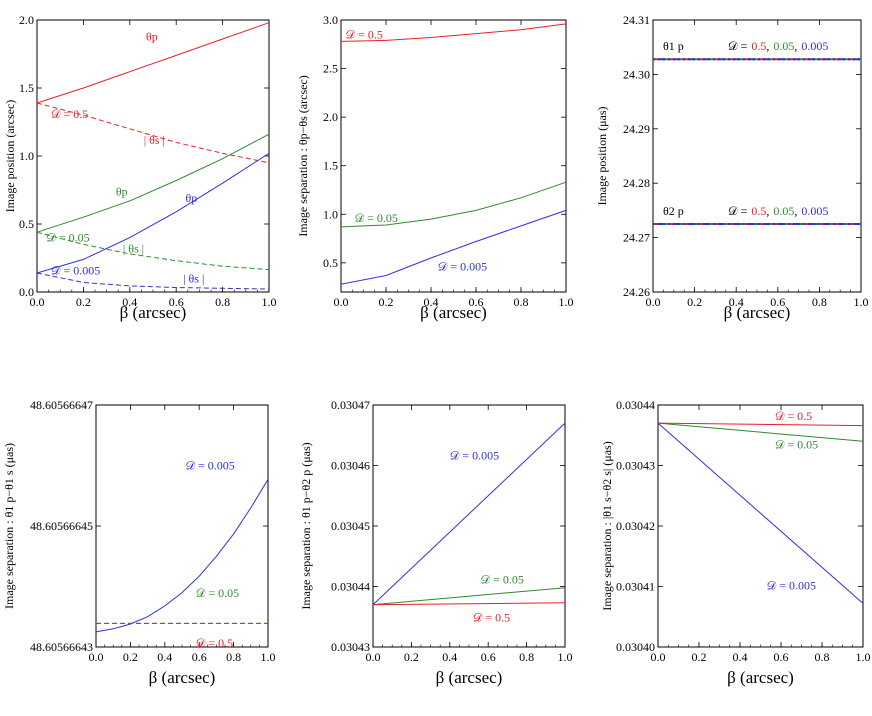  Describe the element at coordinates (350, 466) in the screenshot. I see `y-tick-label: 0.03046` at that location.